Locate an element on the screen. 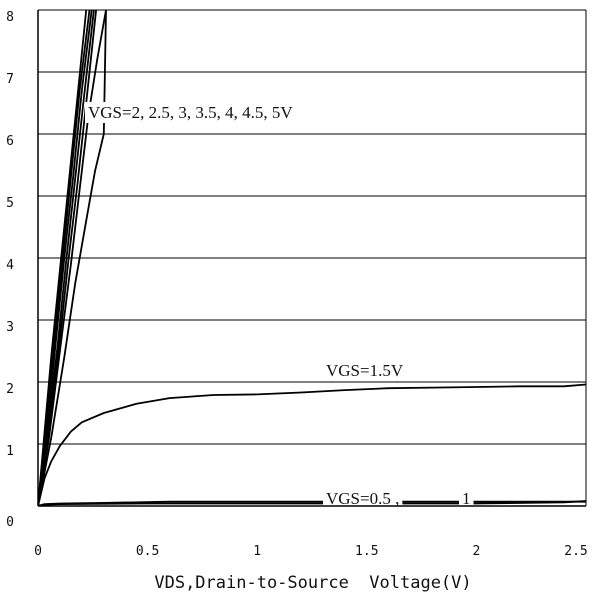 The height and width of the screenshot is (603, 600). annotation-vgs-1-5: VGS=1.5V is located at coordinates (365, 370).